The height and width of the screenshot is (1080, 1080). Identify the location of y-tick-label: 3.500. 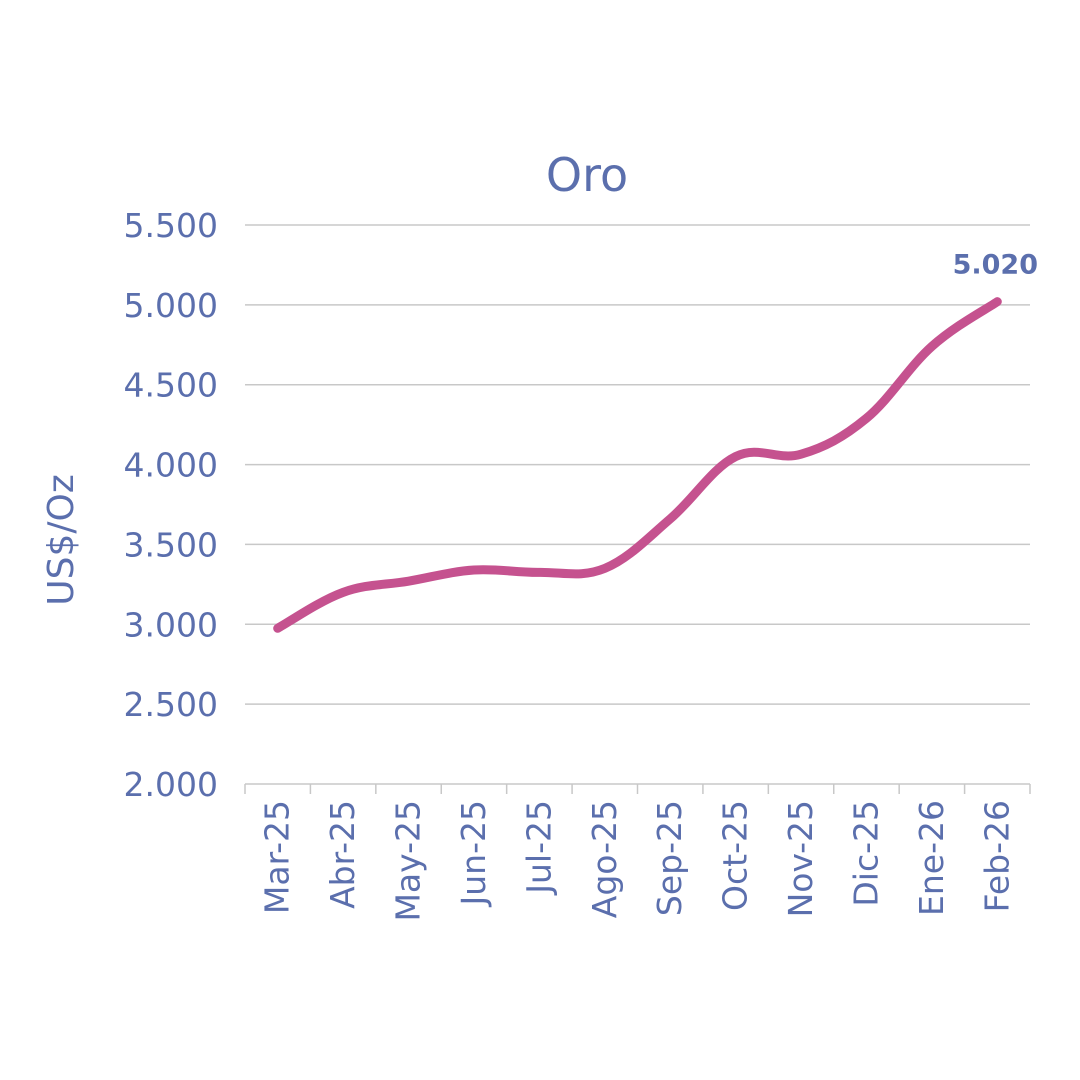
(171, 544).